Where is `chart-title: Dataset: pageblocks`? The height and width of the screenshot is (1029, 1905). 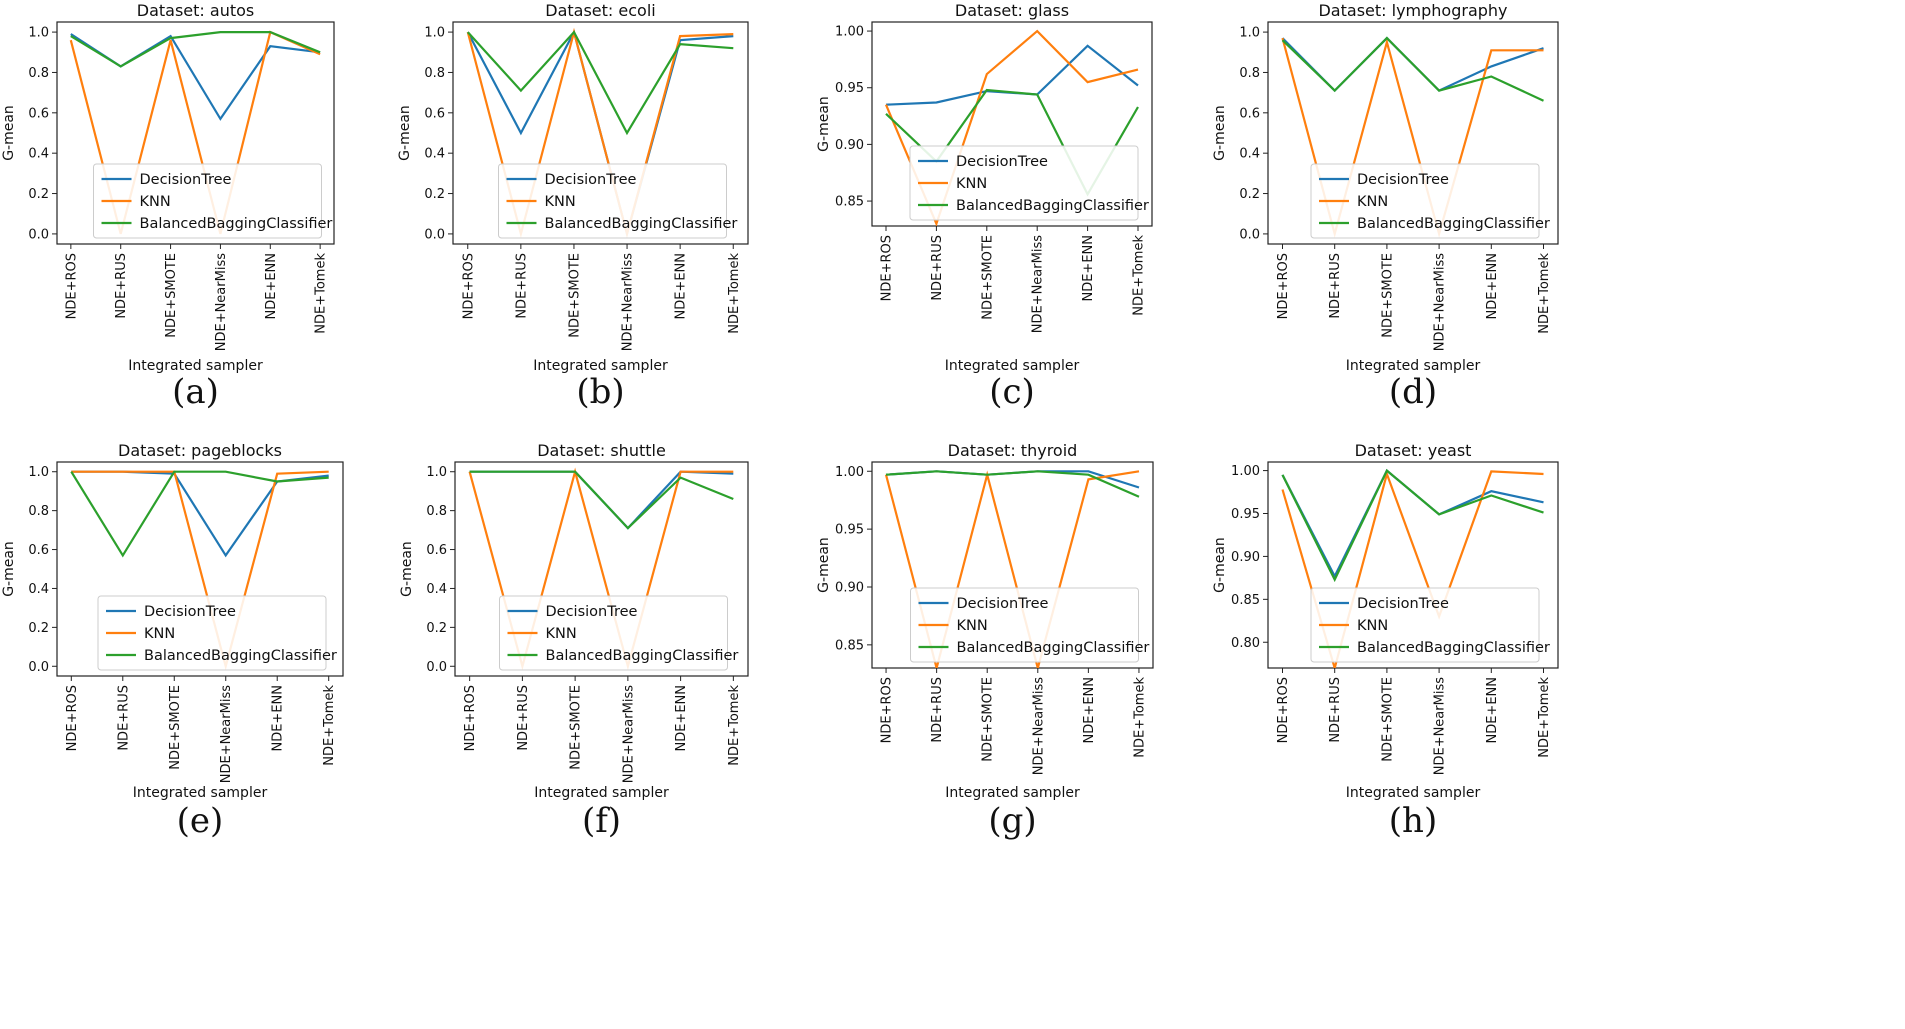
chart-title: Dataset: pageblocks is located at coordinates (200, 450).